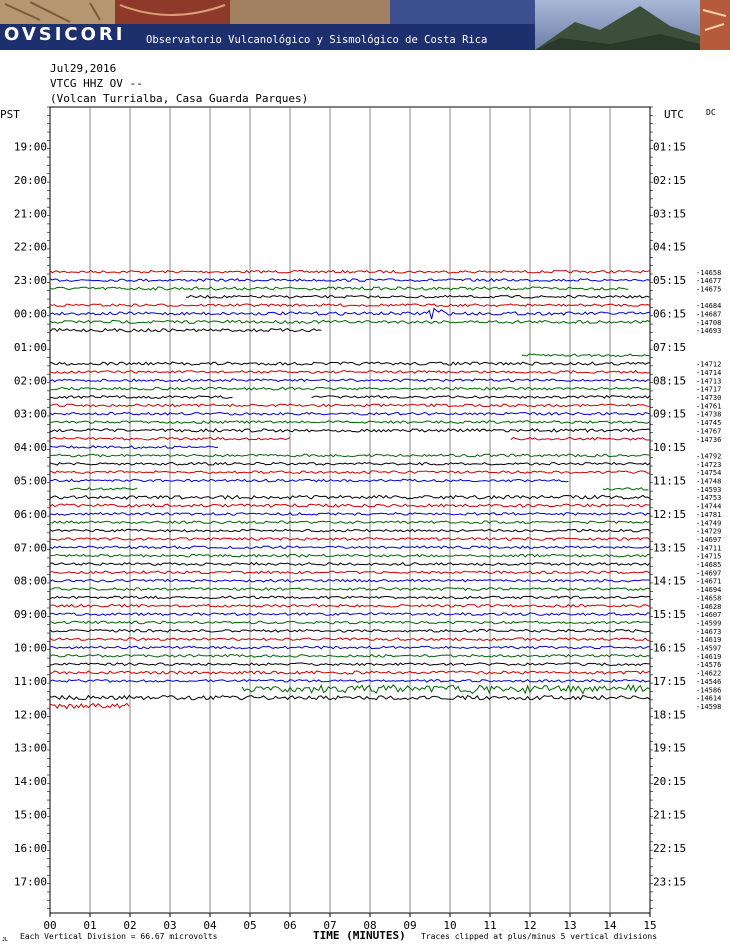 The height and width of the screenshot is (951, 730). What do you see at coordinates (30, 280) in the screenshot?
I see `left-hour-label: 23:00` at bounding box center [30, 280].